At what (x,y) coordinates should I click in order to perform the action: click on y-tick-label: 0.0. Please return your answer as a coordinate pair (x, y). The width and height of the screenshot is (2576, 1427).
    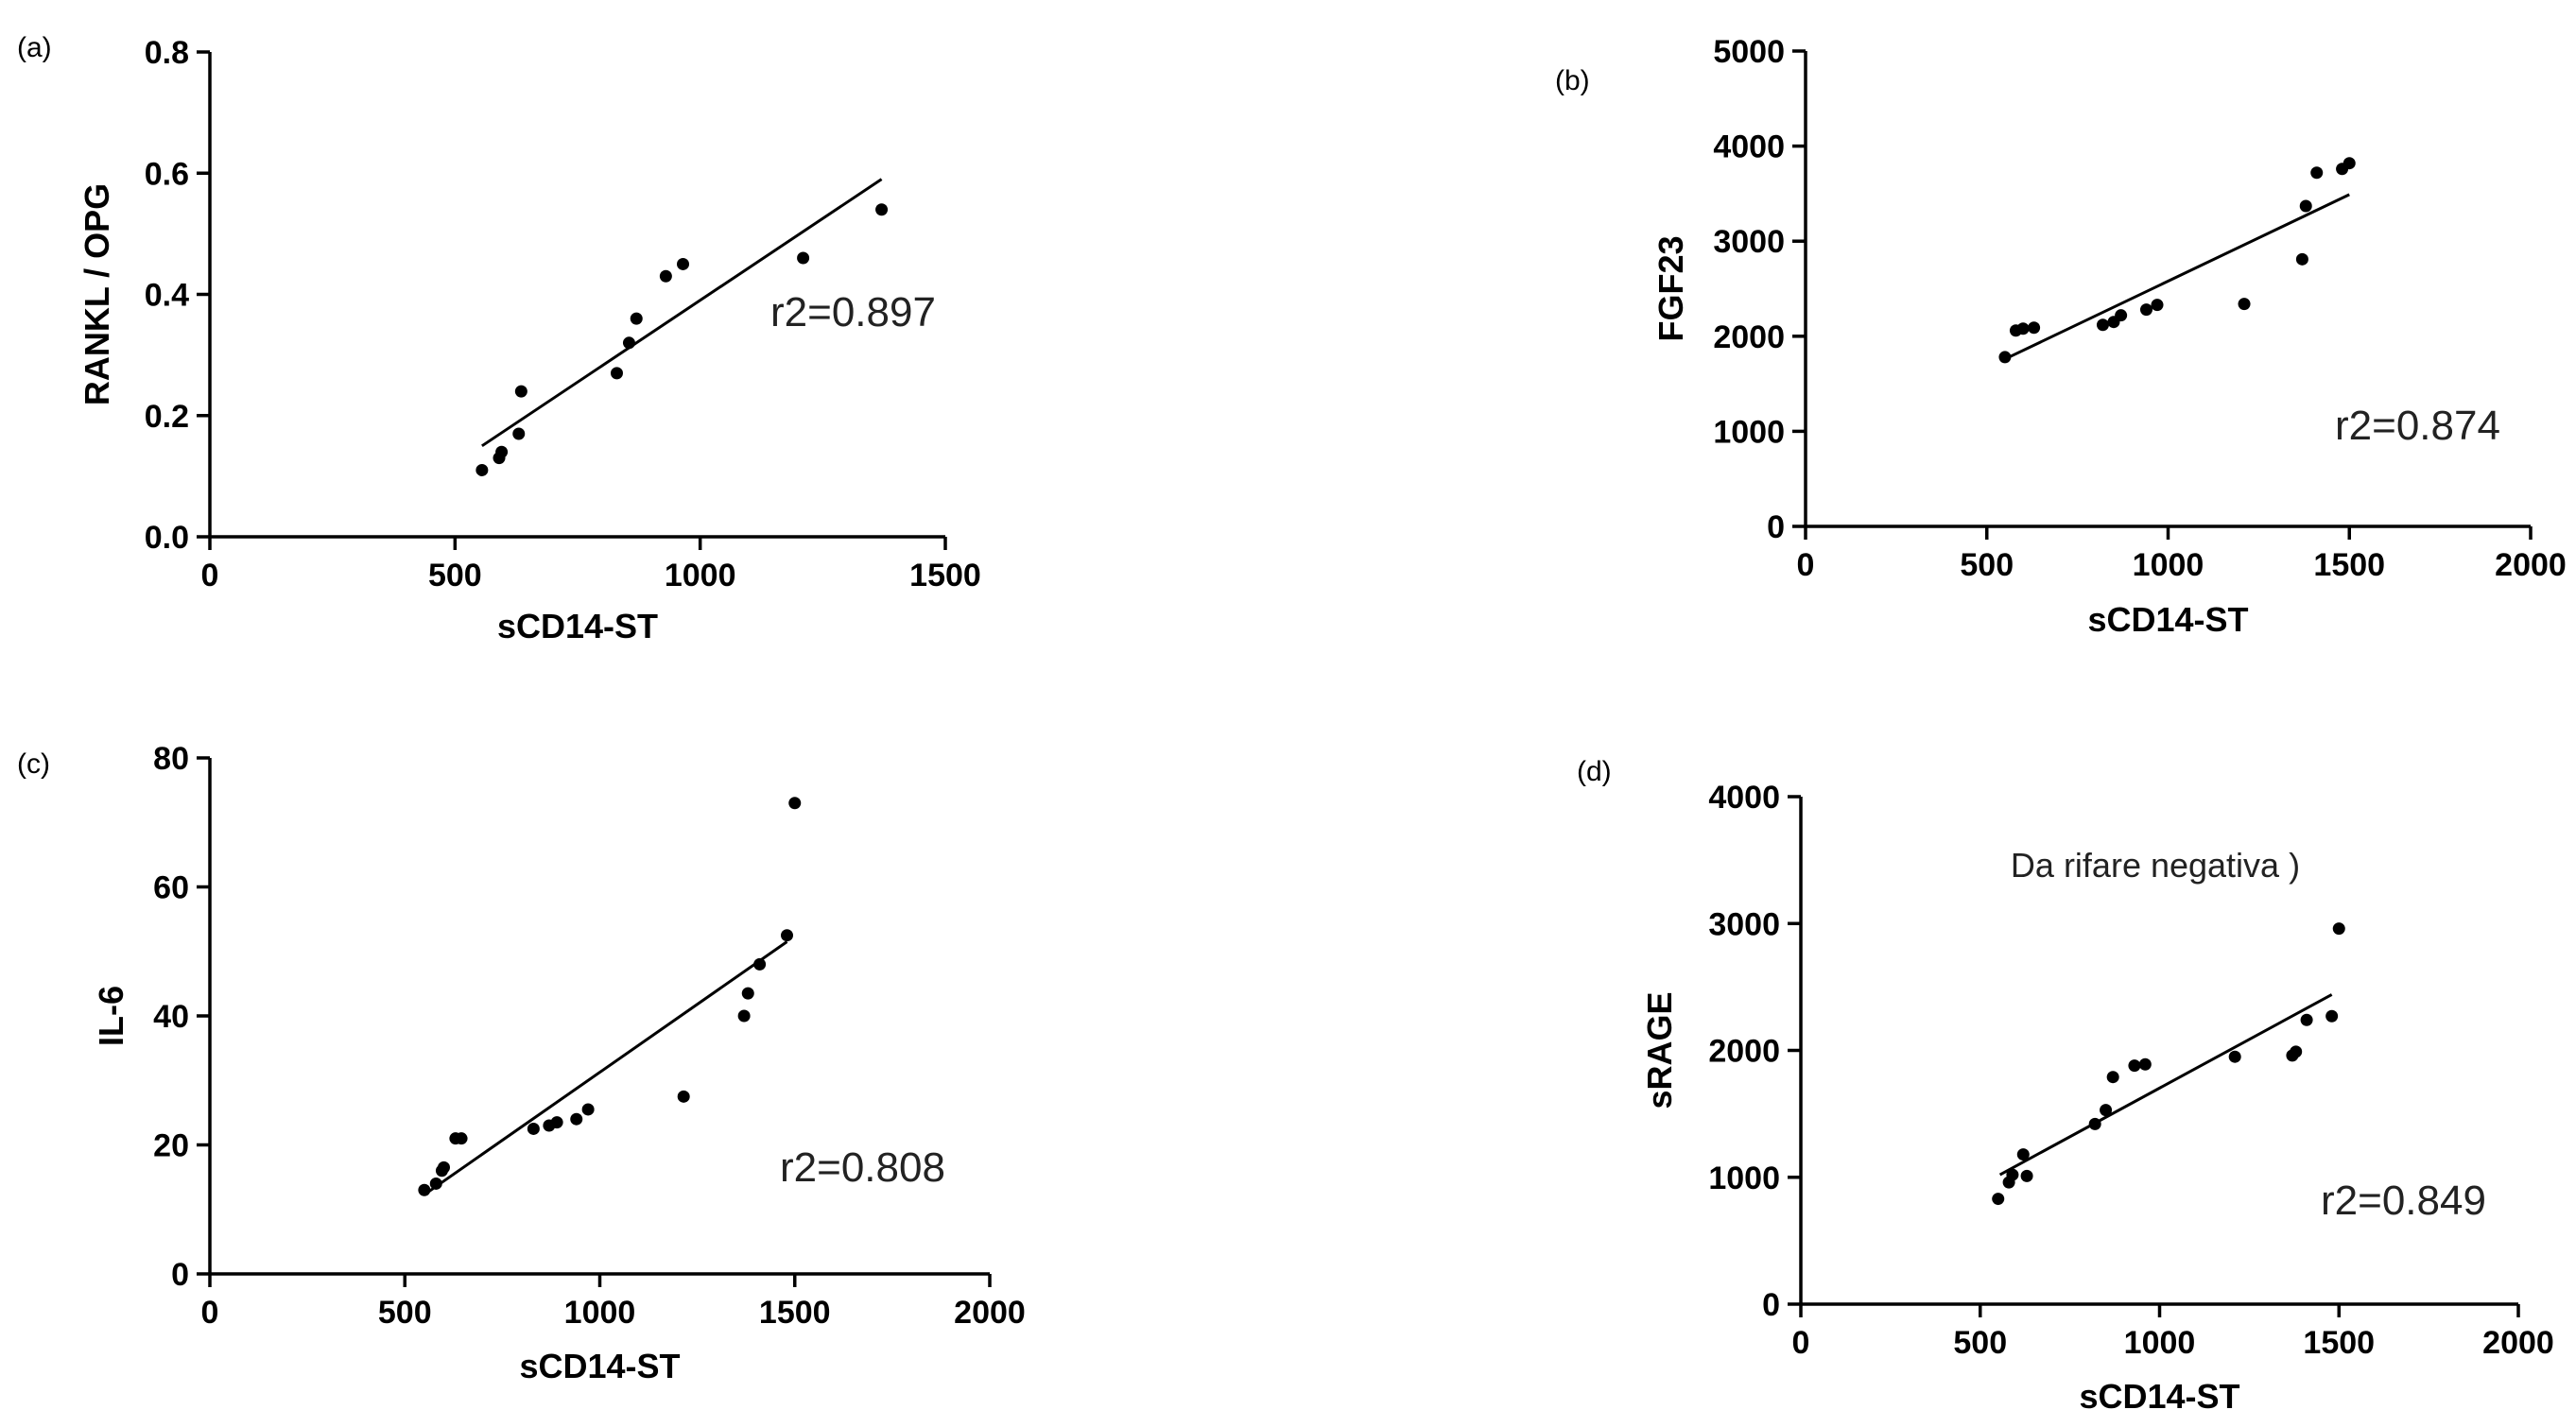
    Looking at the image, I should click on (167, 538).